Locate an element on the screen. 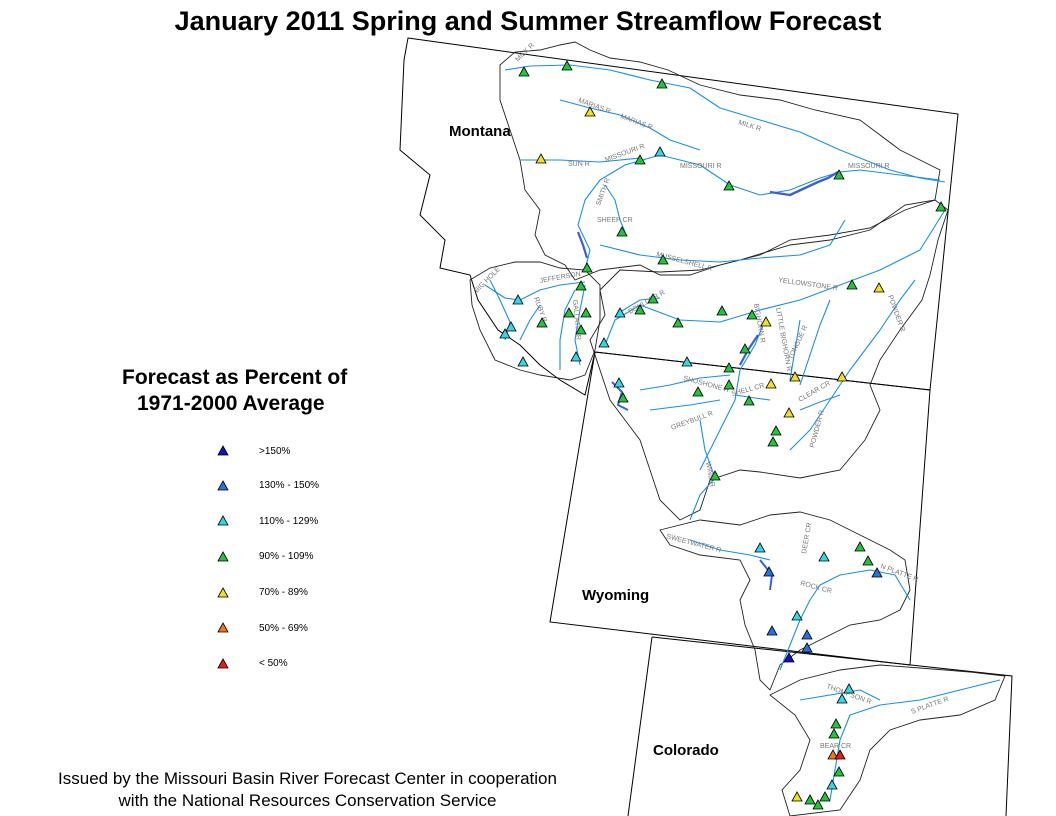  smith-river is located at coordinates (615, 208).